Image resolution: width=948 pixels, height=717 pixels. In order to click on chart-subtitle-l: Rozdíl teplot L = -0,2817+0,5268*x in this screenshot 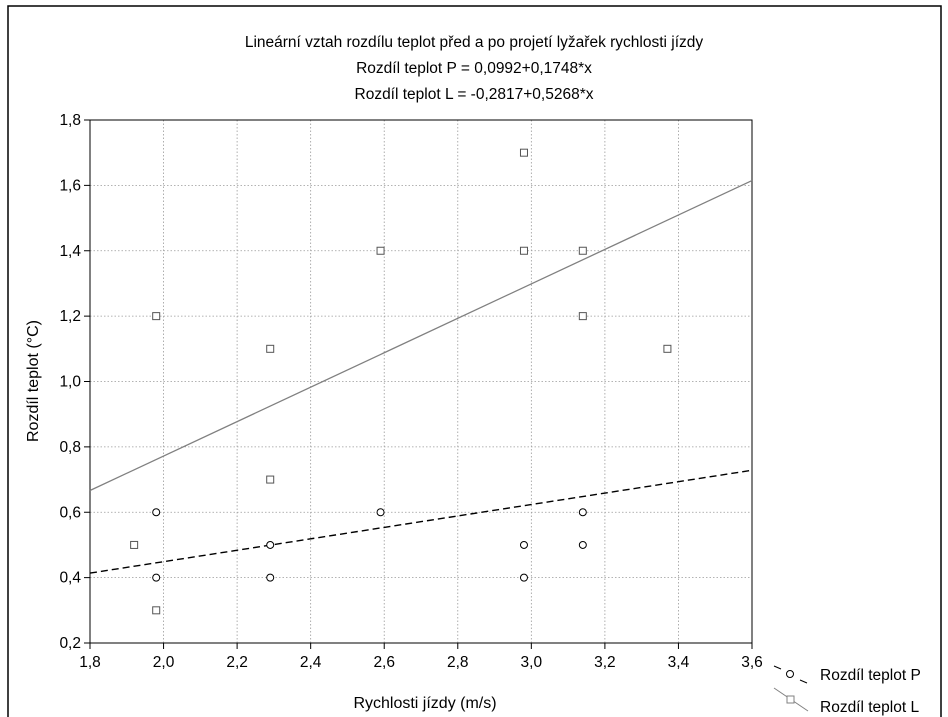, I will do `click(474, 94)`.